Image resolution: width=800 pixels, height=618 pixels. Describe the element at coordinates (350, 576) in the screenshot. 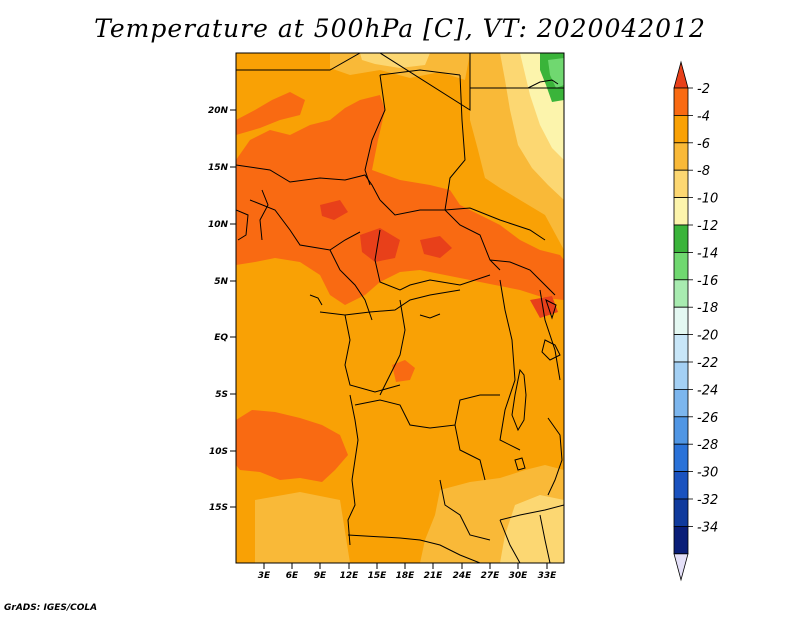

I see `lon-tick-label: 12E` at that location.